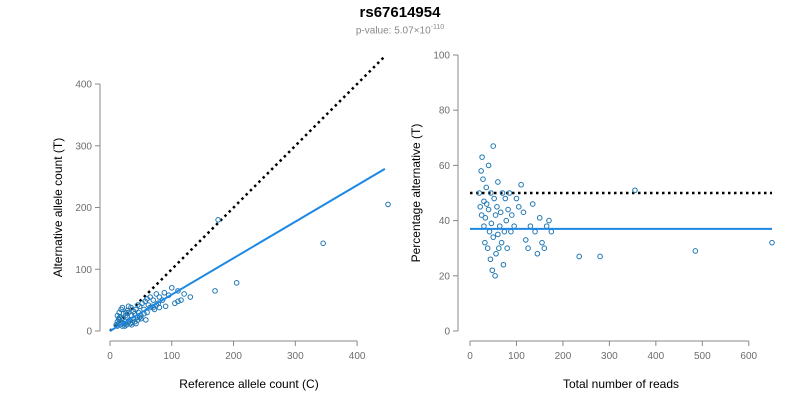  Describe the element at coordinates (437, 27) in the screenshot. I see `pvalue-exponent: -110` at that location.